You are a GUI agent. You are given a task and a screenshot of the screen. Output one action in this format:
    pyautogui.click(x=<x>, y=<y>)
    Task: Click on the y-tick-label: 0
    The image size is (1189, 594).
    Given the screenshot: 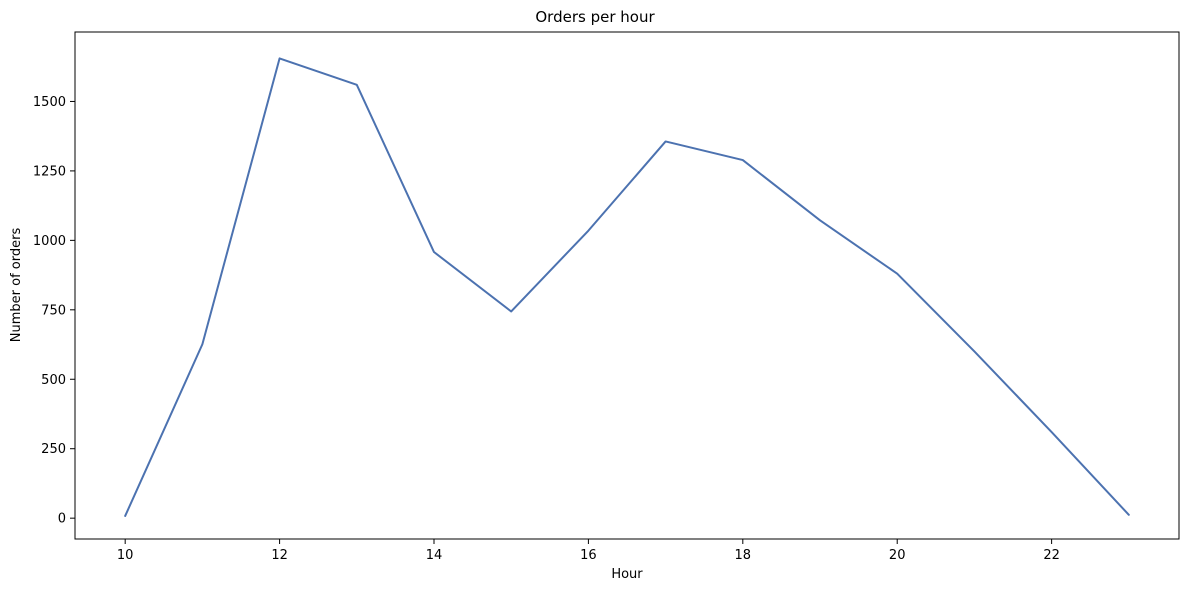 What is the action you would take?
    pyautogui.click(x=62, y=519)
    